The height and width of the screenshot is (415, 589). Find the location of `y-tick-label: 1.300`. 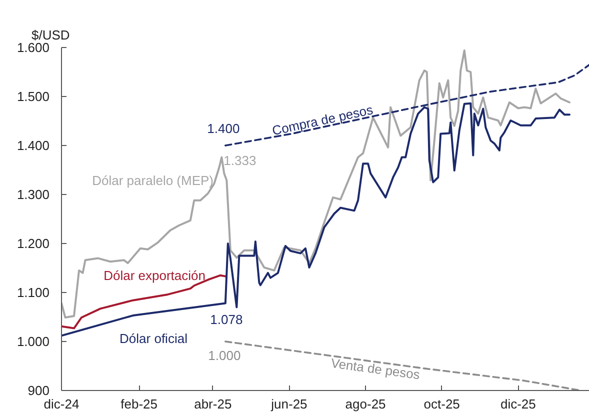

y-tick-label: 1.300 is located at coordinates (33, 194).